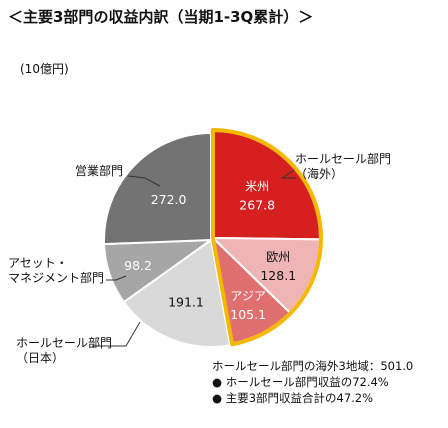 The width and height of the screenshot is (448, 428). Describe the element at coordinates (161, 17) in the screenshot. I see `chart-title: ＜主要3部門の収益内訳（当期1-3Q累計）＞` at that location.